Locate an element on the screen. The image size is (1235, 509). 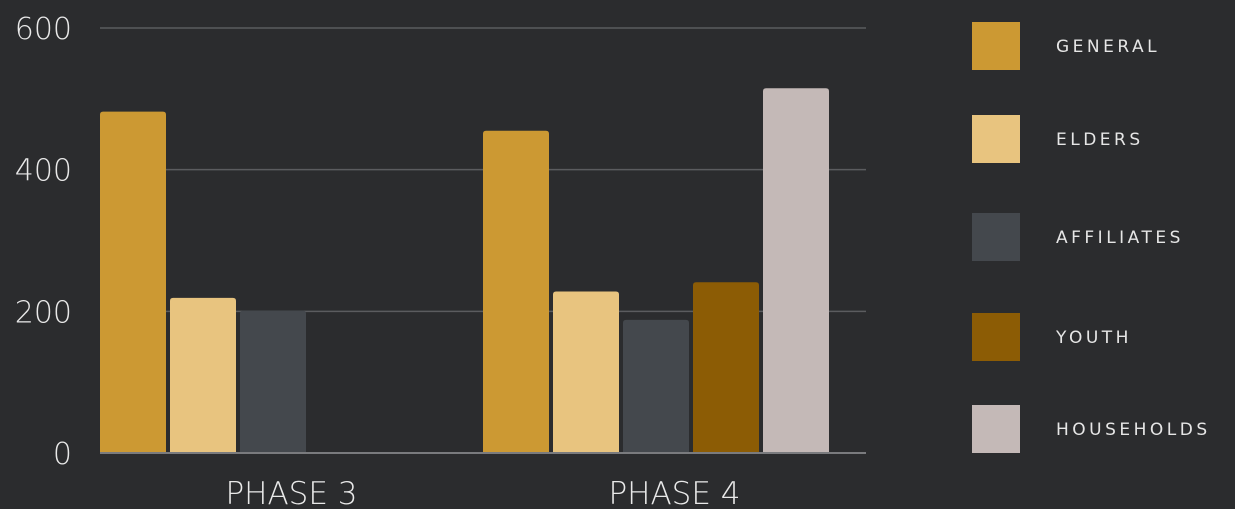
legend-label-affiliates: AFFILIATES is located at coordinates (1120, 238).